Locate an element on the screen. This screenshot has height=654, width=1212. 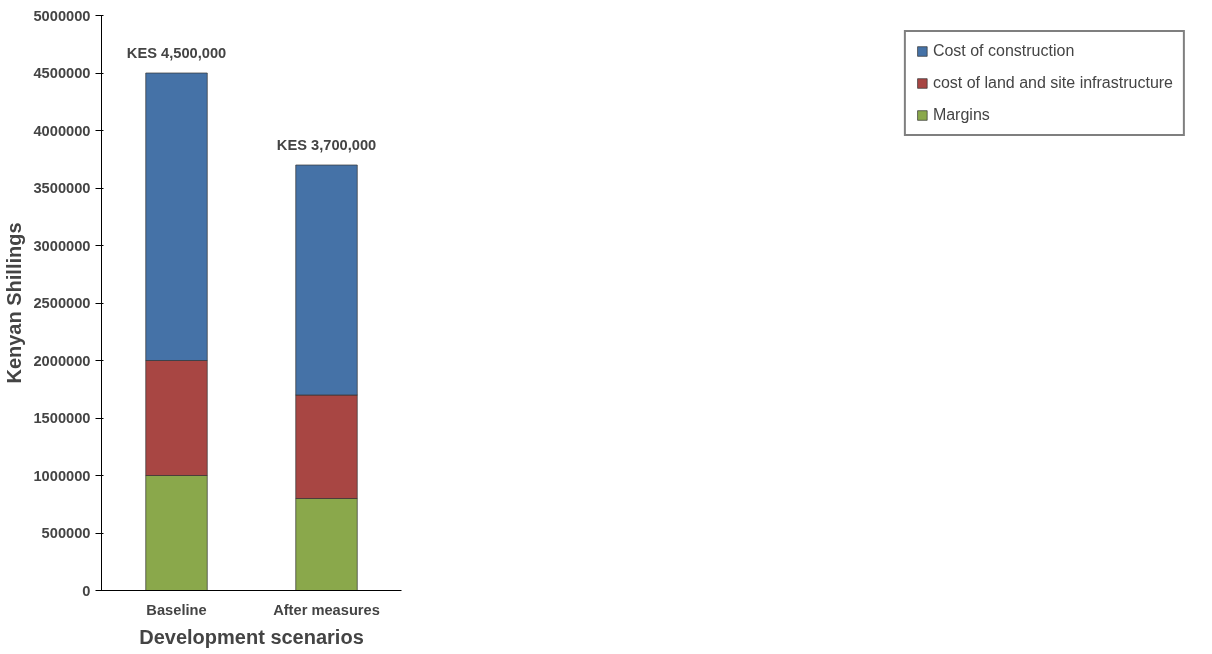
total-label: KES 4,500,000 is located at coordinates (176, 53).